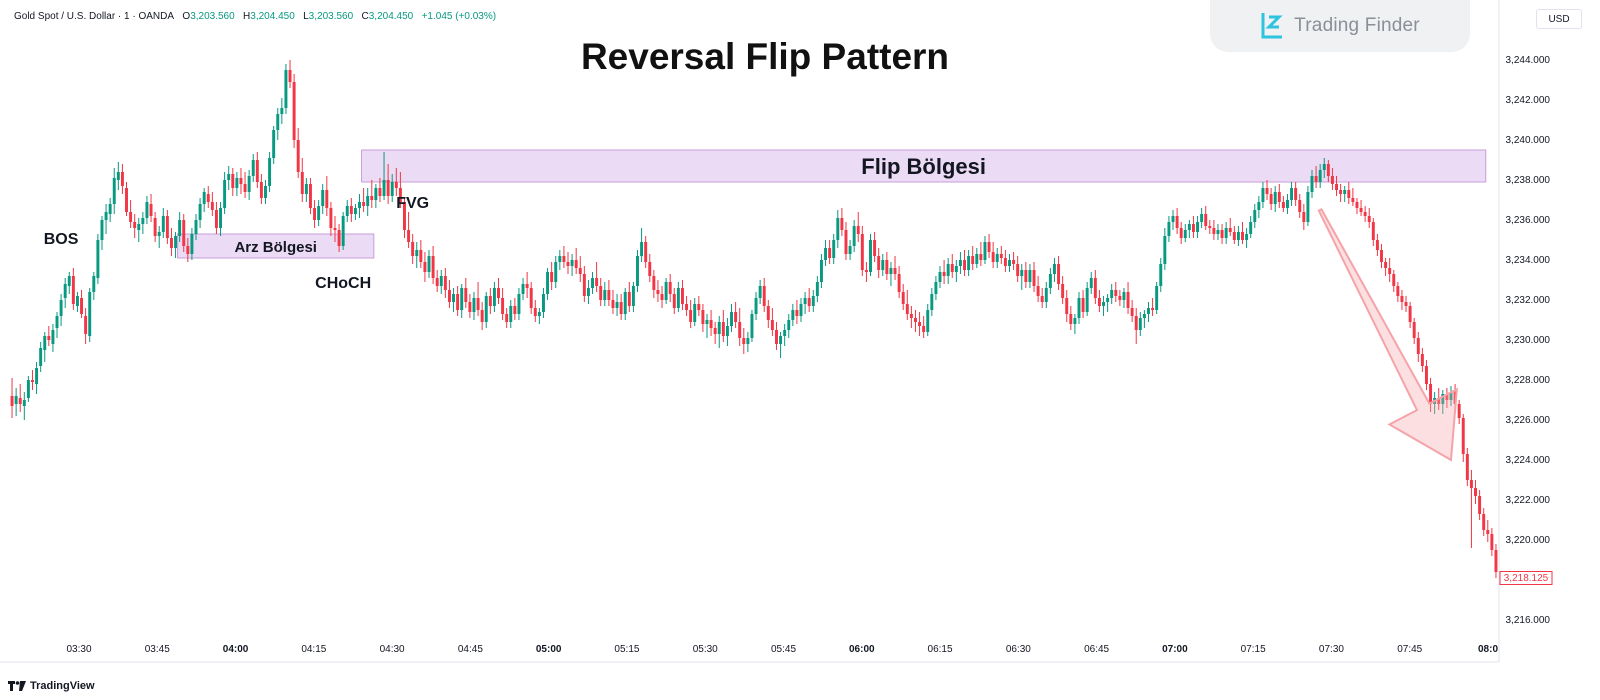  What do you see at coordinates (862, 649) in the screenshot?
I see `x-tick-label: 06:00` at bounding box center [862, 649].